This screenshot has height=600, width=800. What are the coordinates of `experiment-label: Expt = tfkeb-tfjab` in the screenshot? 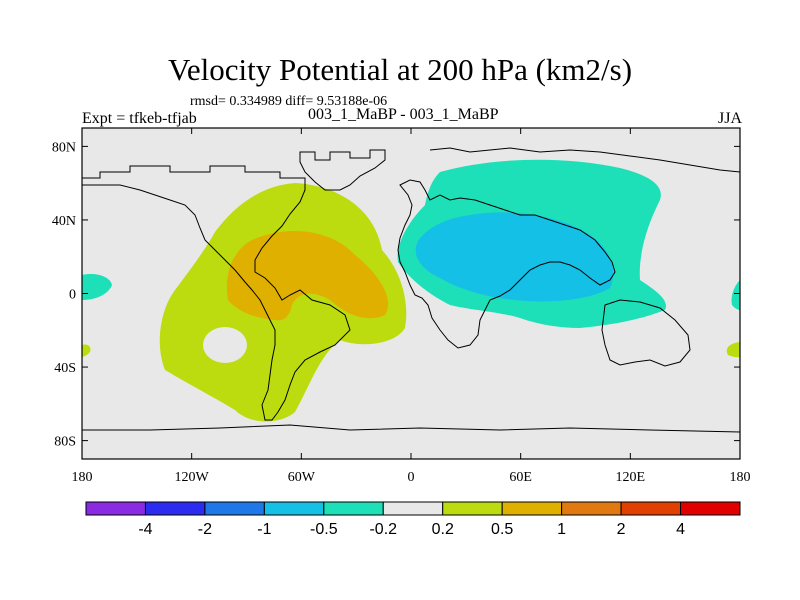 It's located at (139, 118).